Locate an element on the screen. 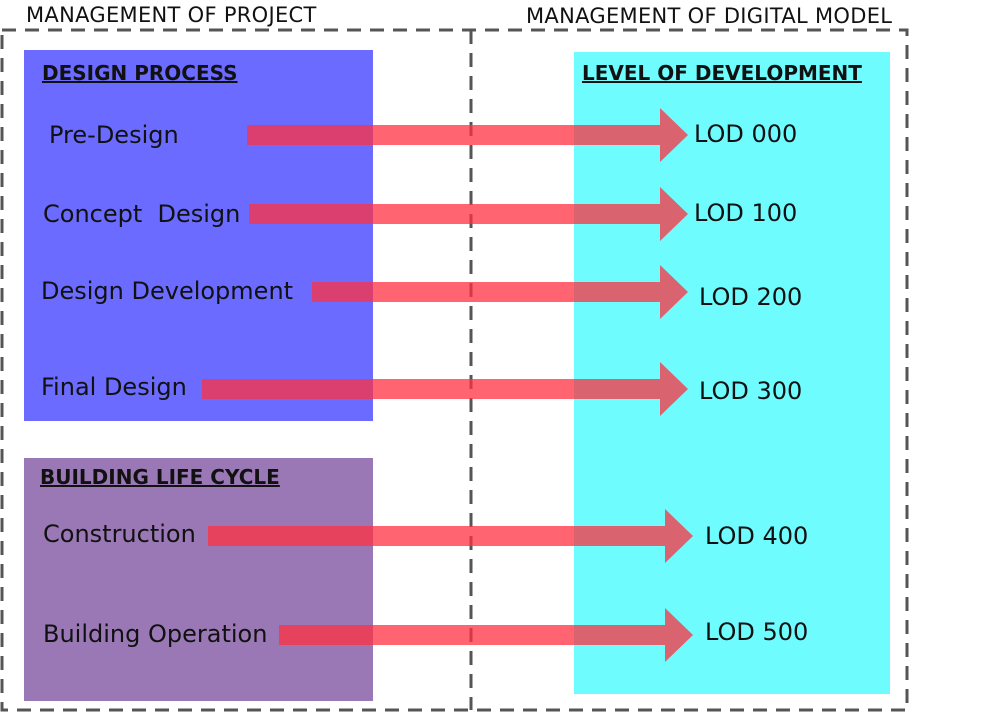  lod-200: LOD 200 is located at coordinates (751, 297).